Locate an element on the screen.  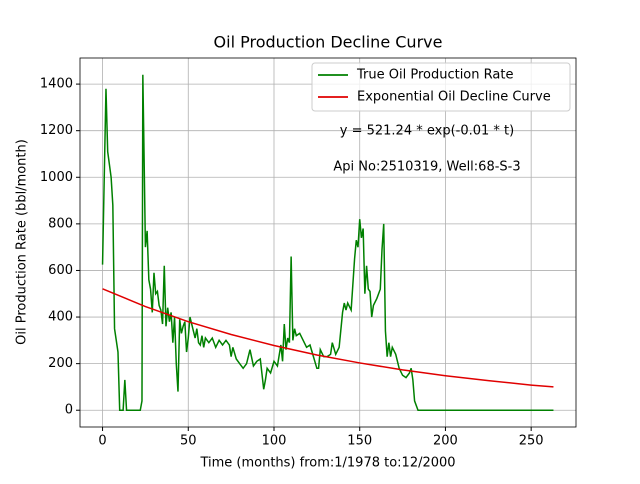
legend-label: True Oil Production Rate is located at coordinates (434, 75).